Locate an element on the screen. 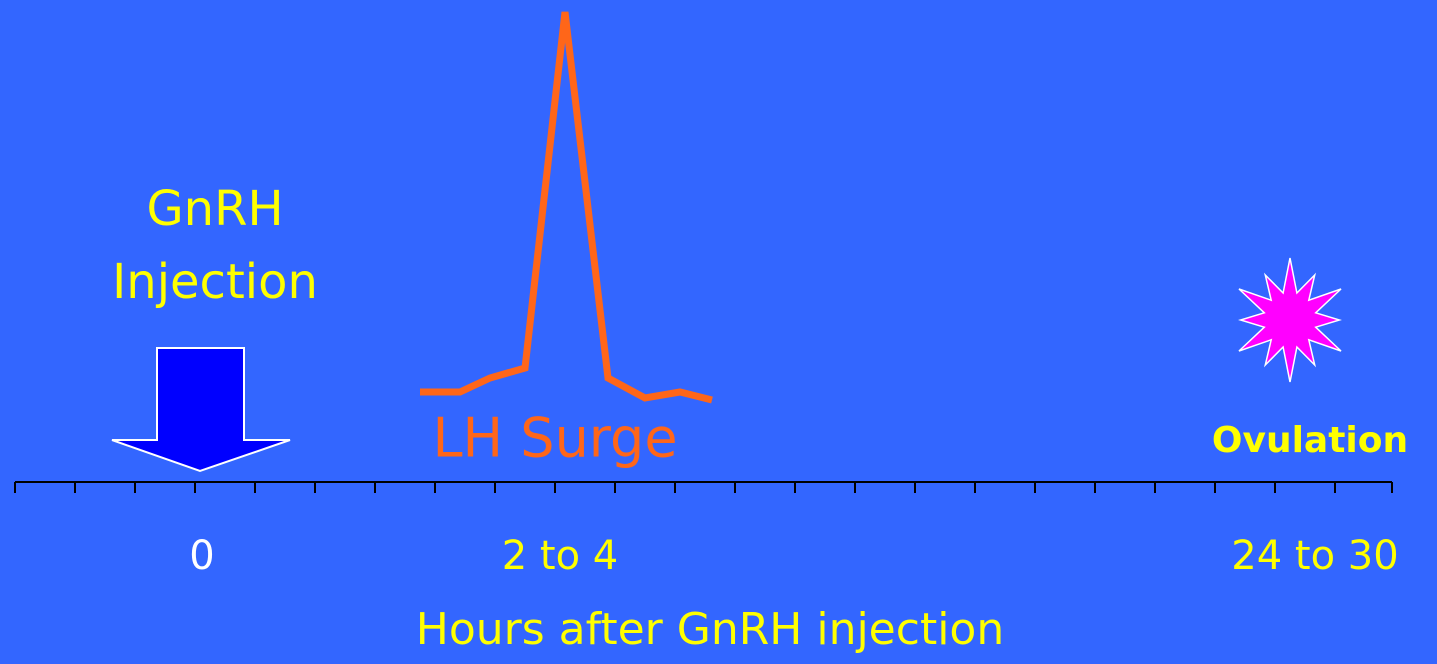  ovulation-label: Ovulation is located at coordinates (1310, 440).